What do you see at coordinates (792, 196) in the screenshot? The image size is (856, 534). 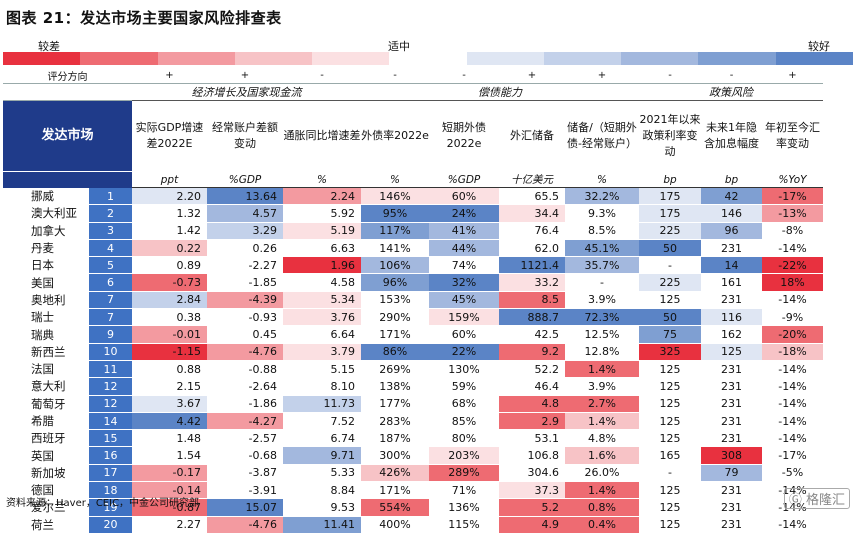 I see `data-cell: -17%` at bounding box center [792, 196].